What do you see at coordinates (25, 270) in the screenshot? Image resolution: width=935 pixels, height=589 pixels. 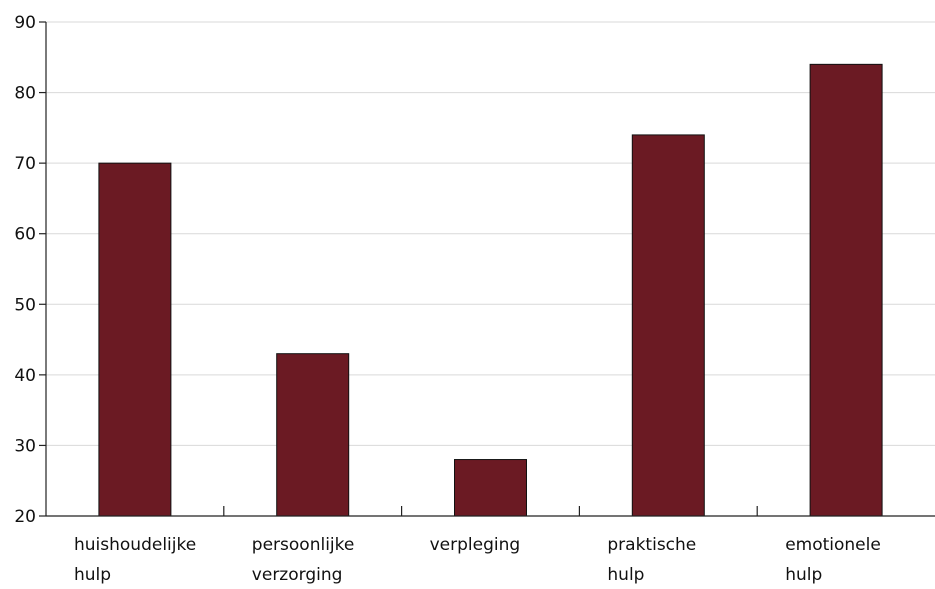 I see `y-tick-labels: 20 30 40 50 60 70 80 90` at bounding box center [25, 270].